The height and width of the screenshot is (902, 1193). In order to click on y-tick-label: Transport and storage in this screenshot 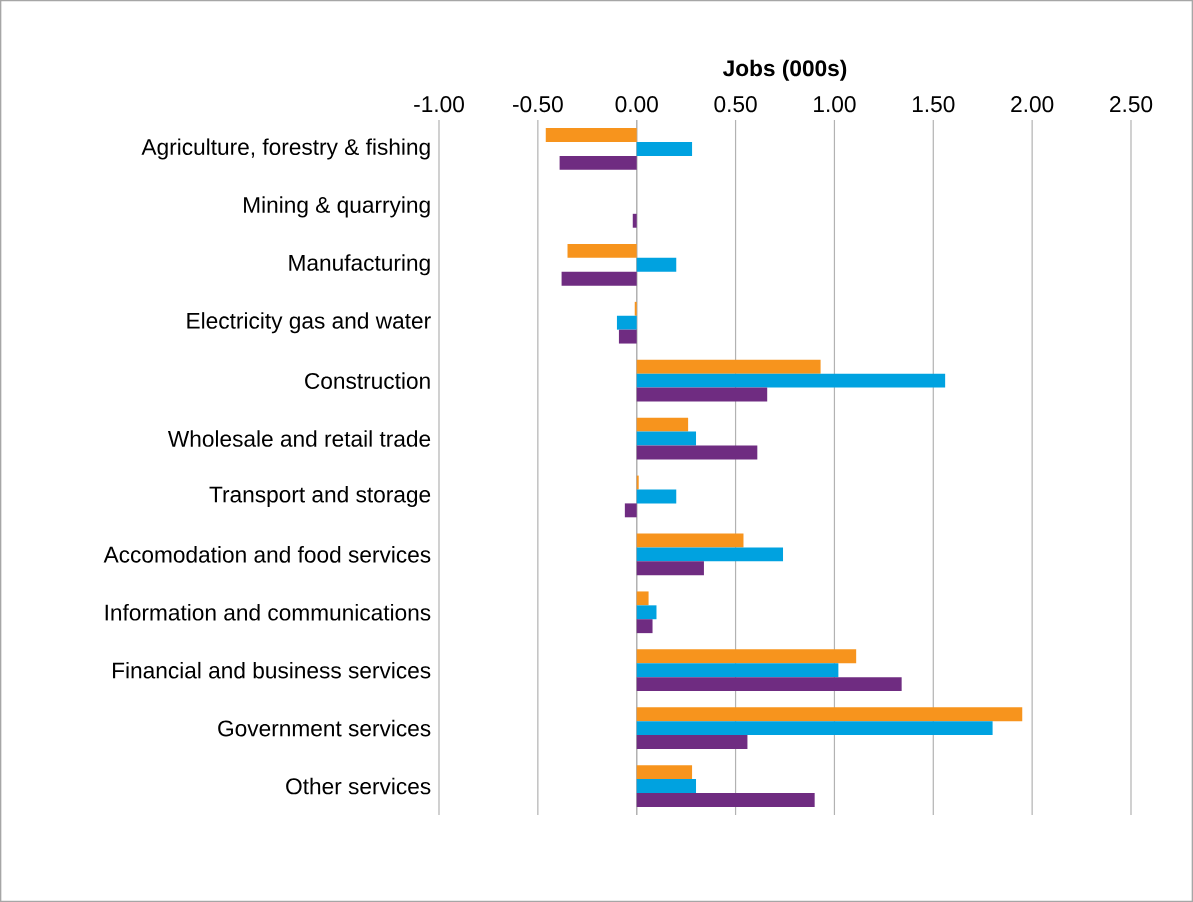, I will do `click(320, 496)`.